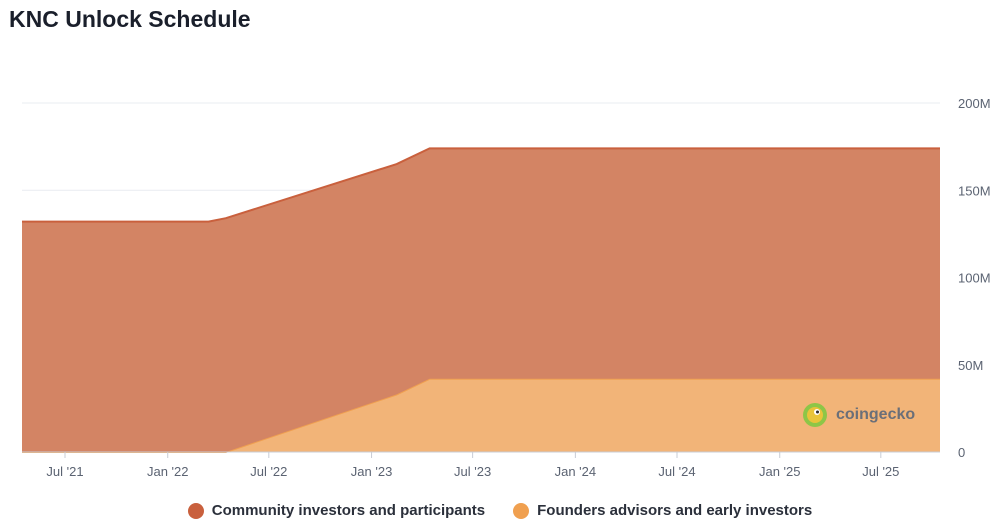  What do you see at coordinates (64, 471) in the screenshot?
I see `x-tick-label: Jul '21` at bounding box center [64, 471].